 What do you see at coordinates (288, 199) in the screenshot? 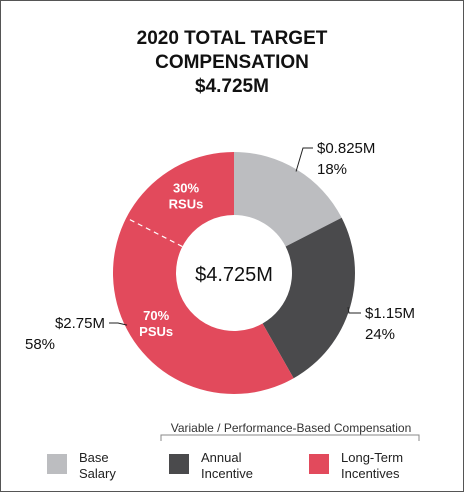
I see `donut-slice-base` at bounding box center [288, 199].